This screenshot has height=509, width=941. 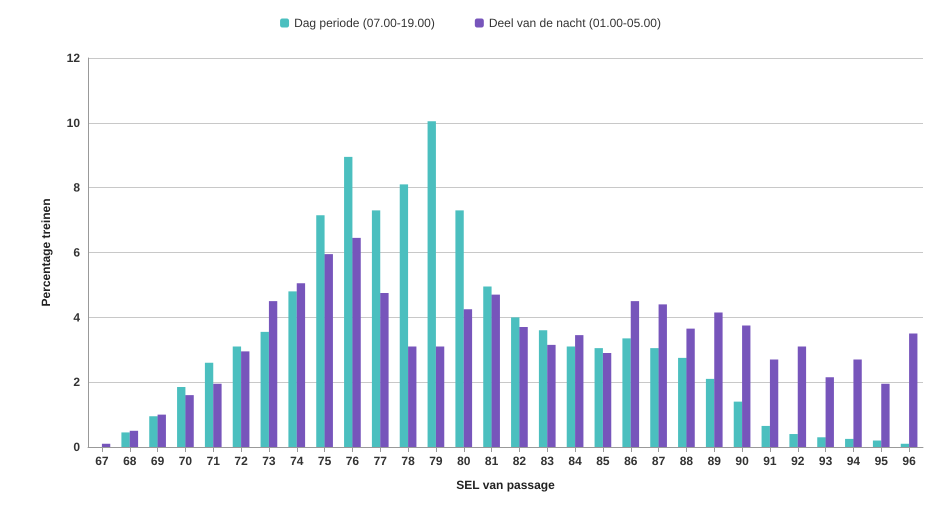 What do you see at coordinates (436, 461) in the screenshot?
I see `x-tick-label: 79` at bounding box center [436, 461].